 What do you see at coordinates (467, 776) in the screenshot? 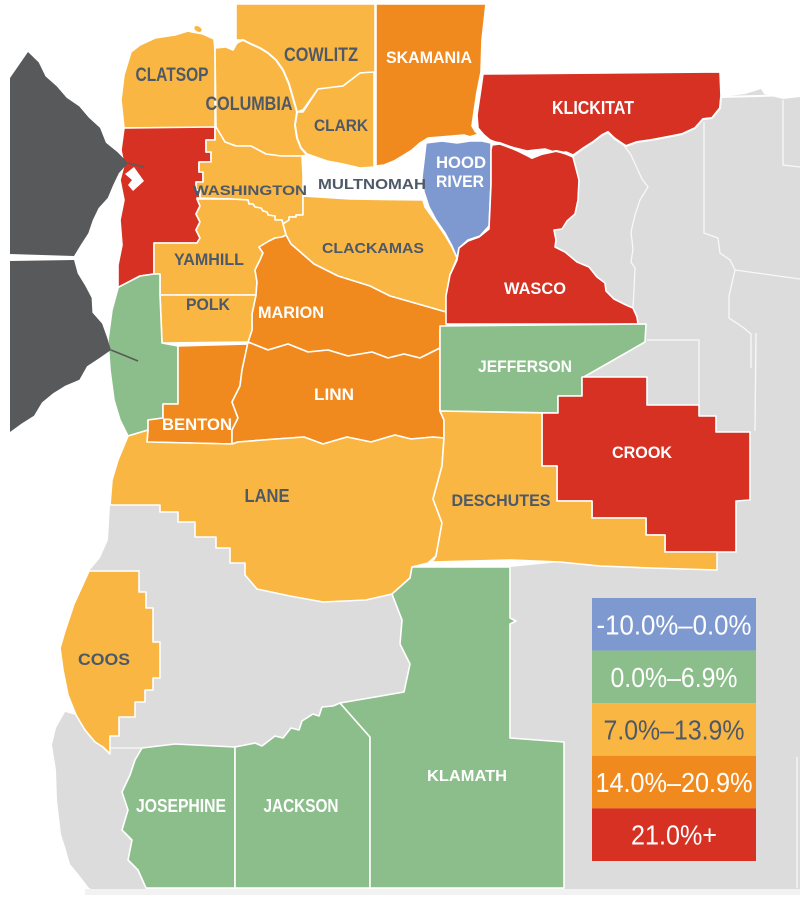
I see `svg-text: KLAMATH` at bounding box center [467, 776].